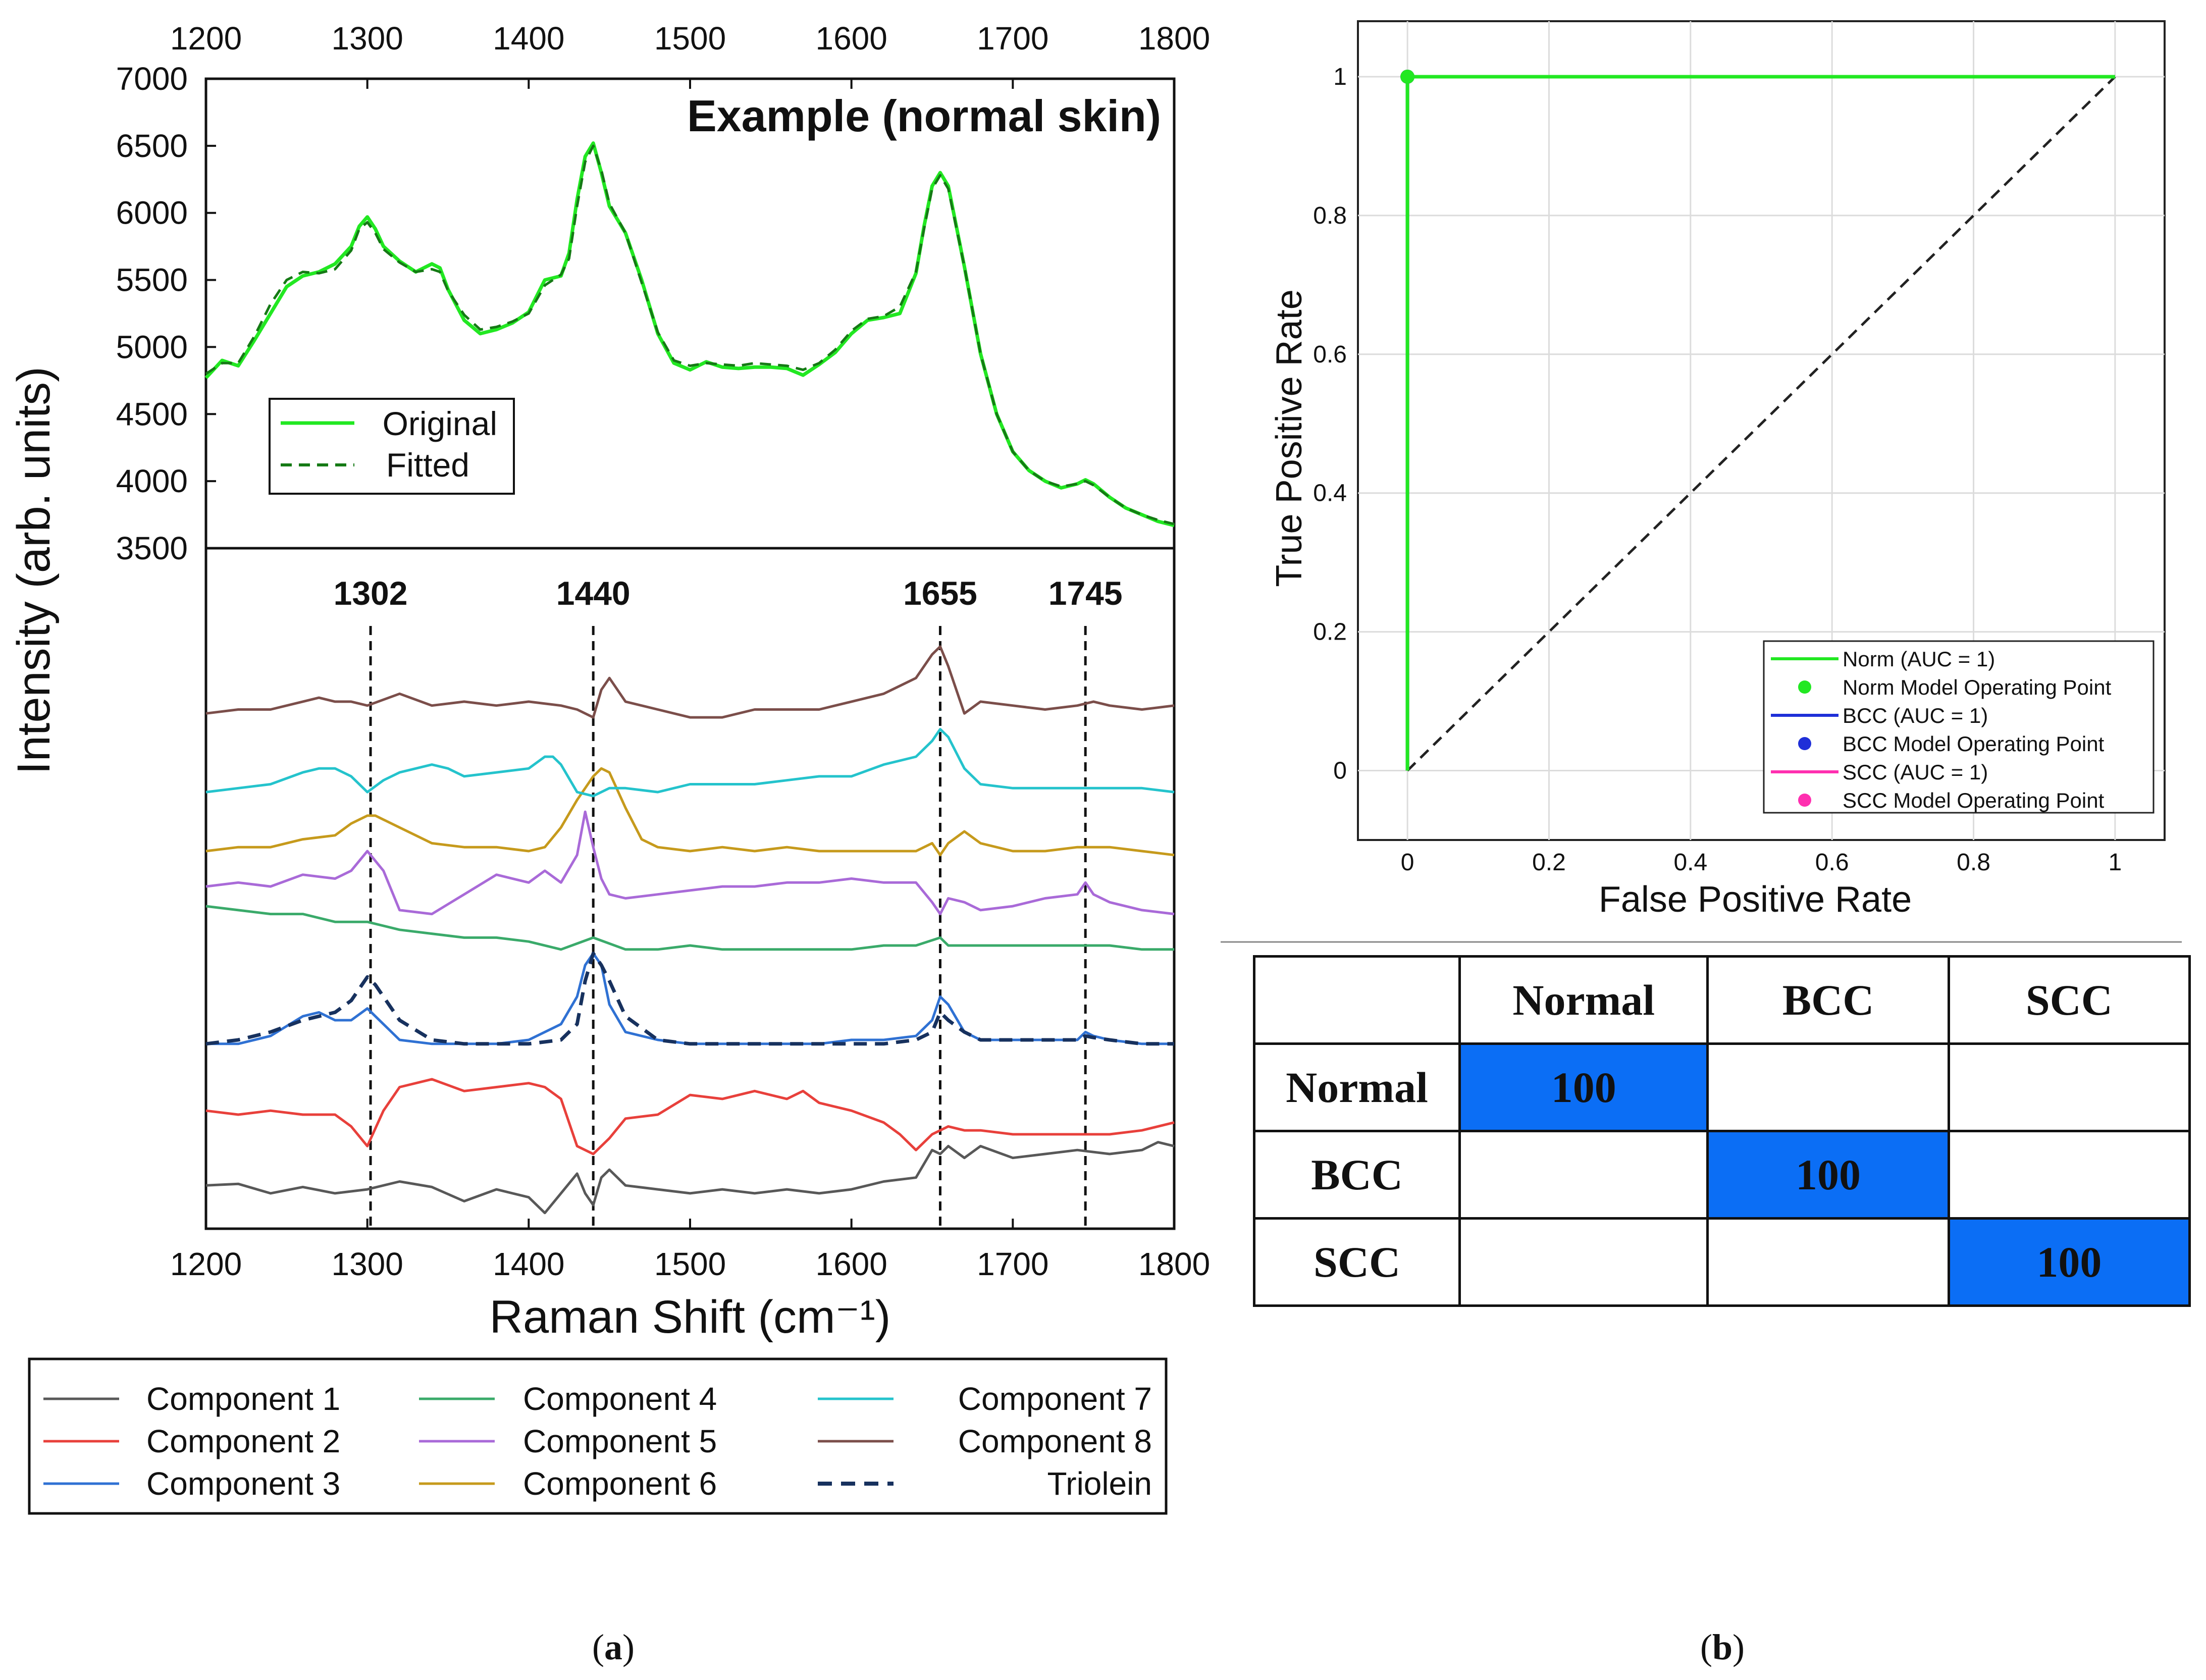 The height and width of the screenshot is (1680, 2206). I want to click on cell-bcc-normal, so click(1583, 1175).